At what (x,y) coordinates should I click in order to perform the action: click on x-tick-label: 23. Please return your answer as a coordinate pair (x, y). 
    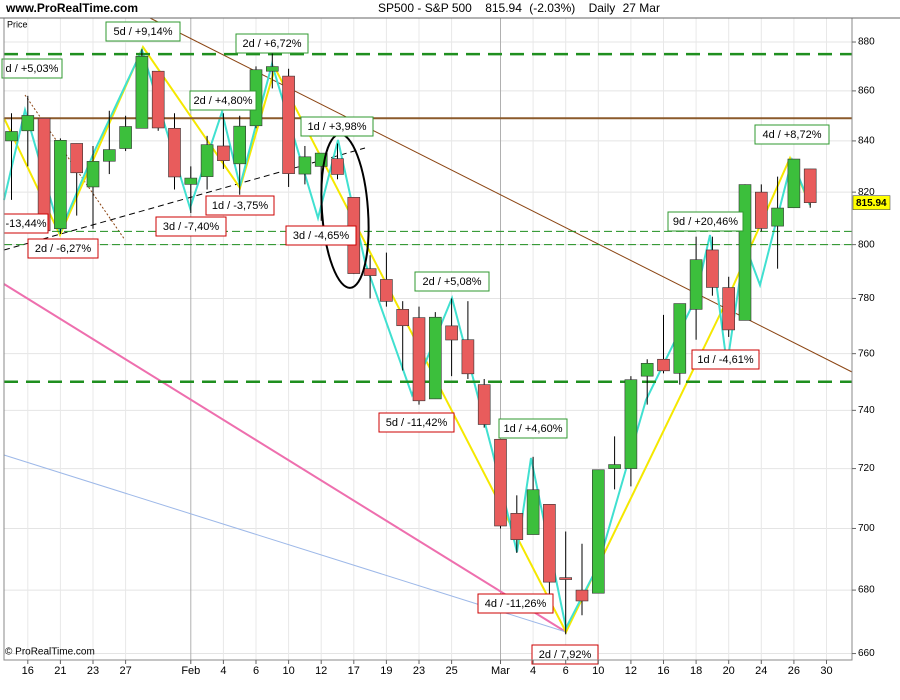
    Looking at the image, I should click on (419, 671).